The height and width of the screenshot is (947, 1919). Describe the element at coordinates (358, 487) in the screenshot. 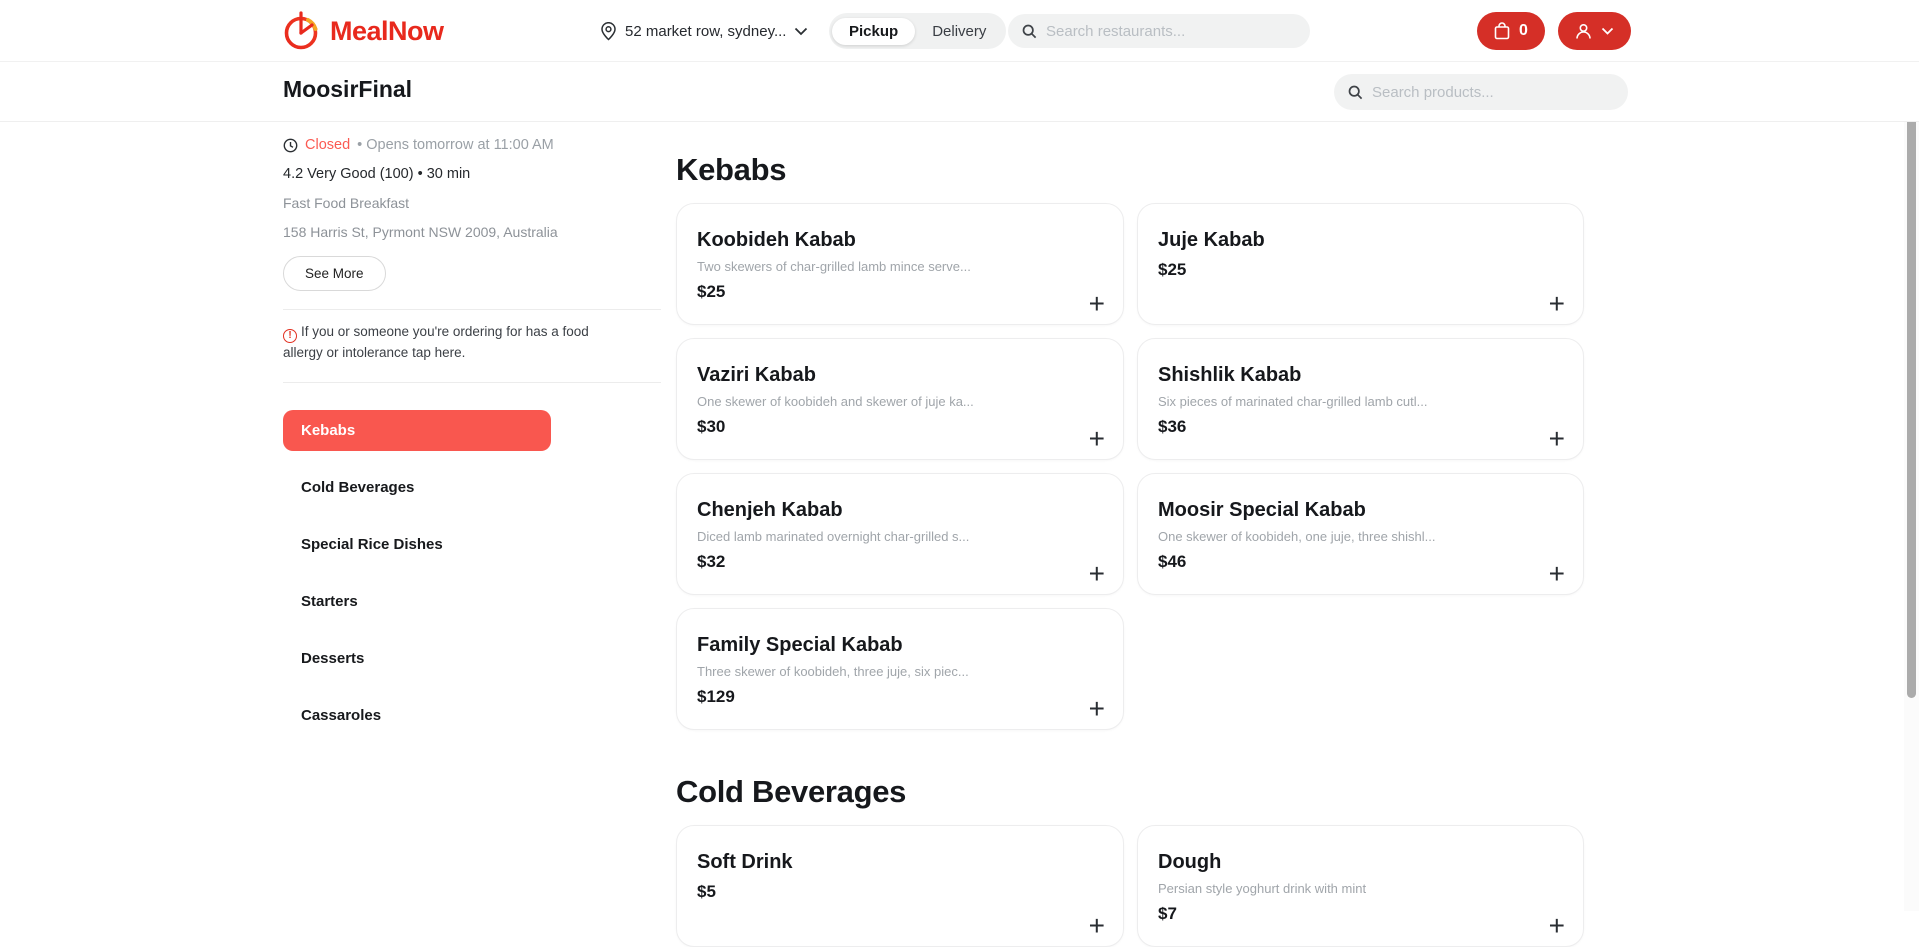

I see `category-label: Cold Beverages` at that location.